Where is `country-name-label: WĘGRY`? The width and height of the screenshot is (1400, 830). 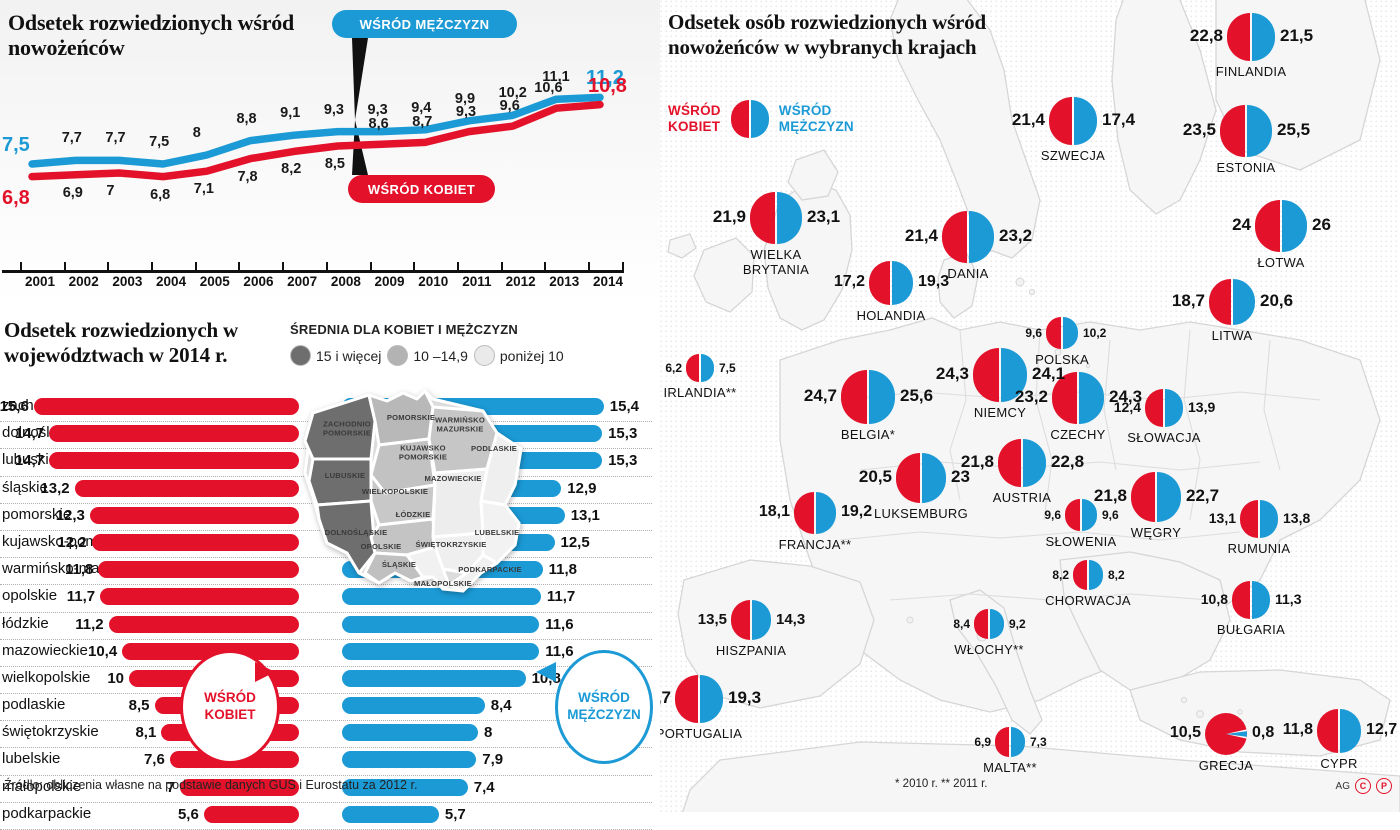 country-name-label: WĘGRY is located at coordinates (1156, 532).